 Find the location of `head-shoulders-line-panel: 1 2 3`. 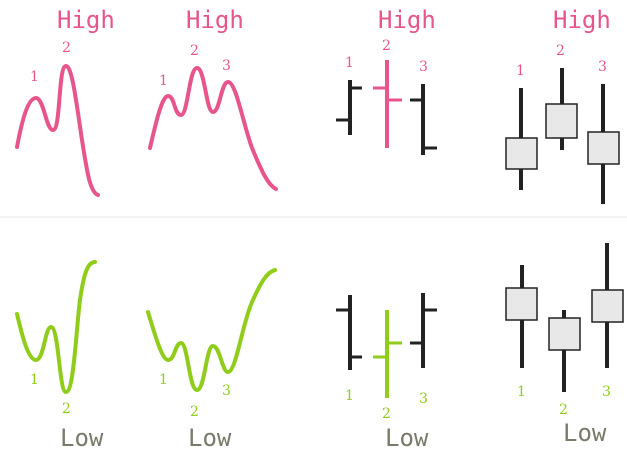

head-shoulders-line-panel: 1 2 3 is located at coordinates (213, 116).